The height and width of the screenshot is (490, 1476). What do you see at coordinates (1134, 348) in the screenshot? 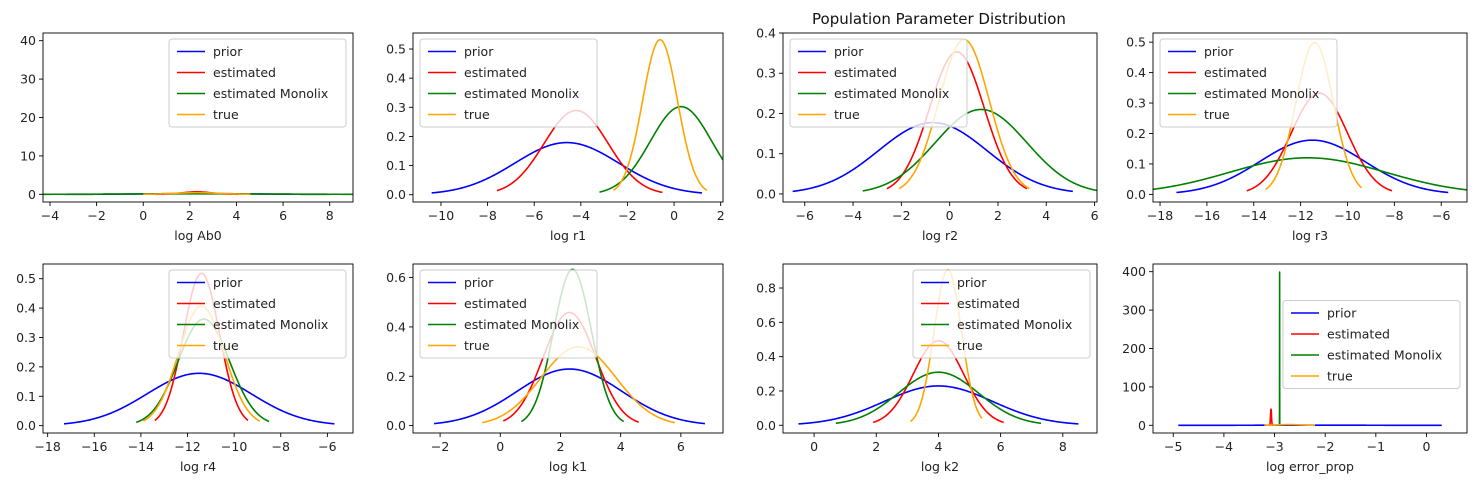
I see `y-tick-label: 200` at bounding box center [1134, 348].